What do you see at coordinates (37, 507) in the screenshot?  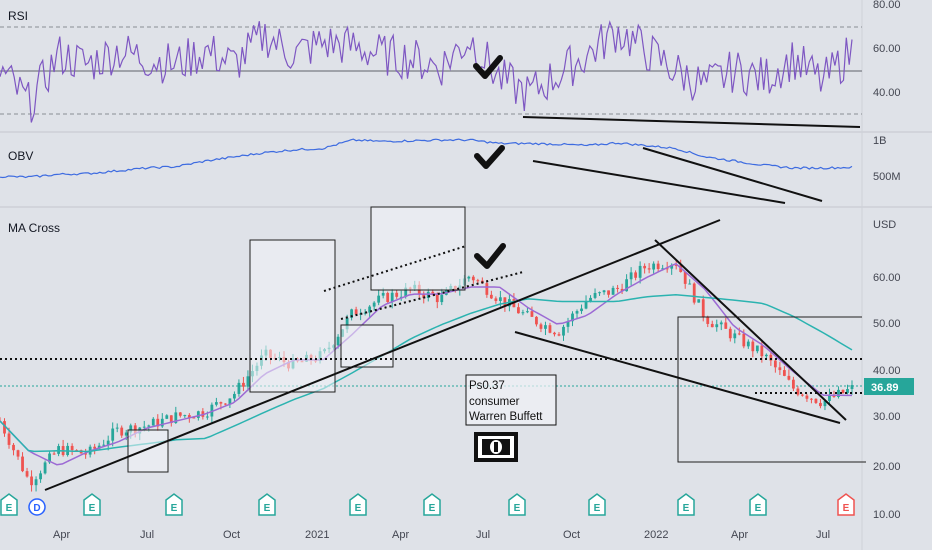 I see `dividend-marker: D` at bounding box center [37, 507].